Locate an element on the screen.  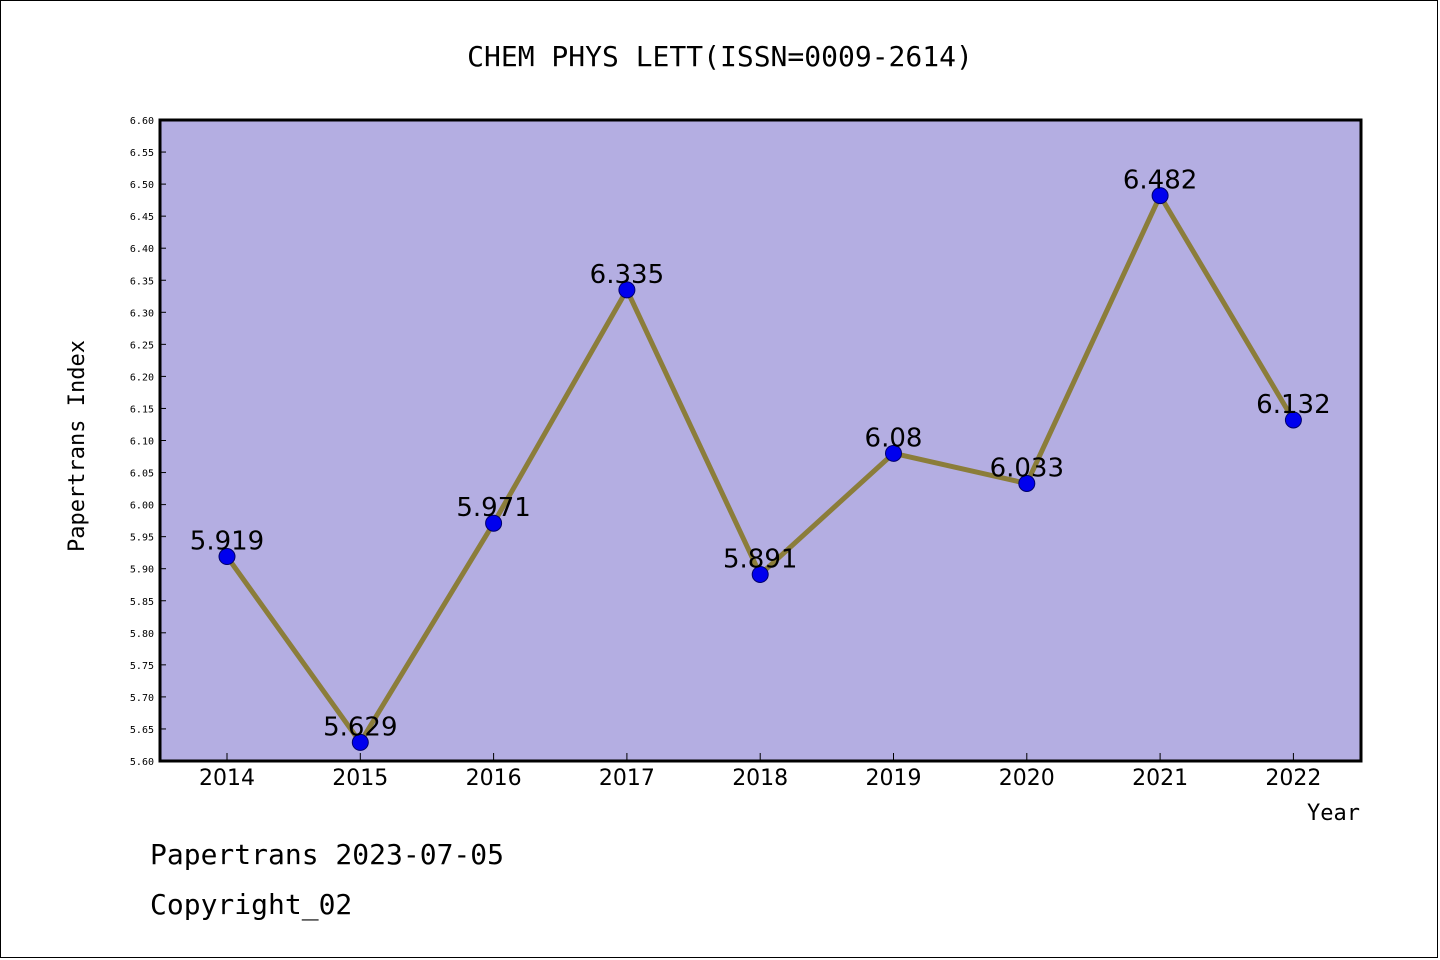
x-axis: 2014 2015 2016 2017 2018 2019 2020 2021 2022 is located at coordinates (760, 772).